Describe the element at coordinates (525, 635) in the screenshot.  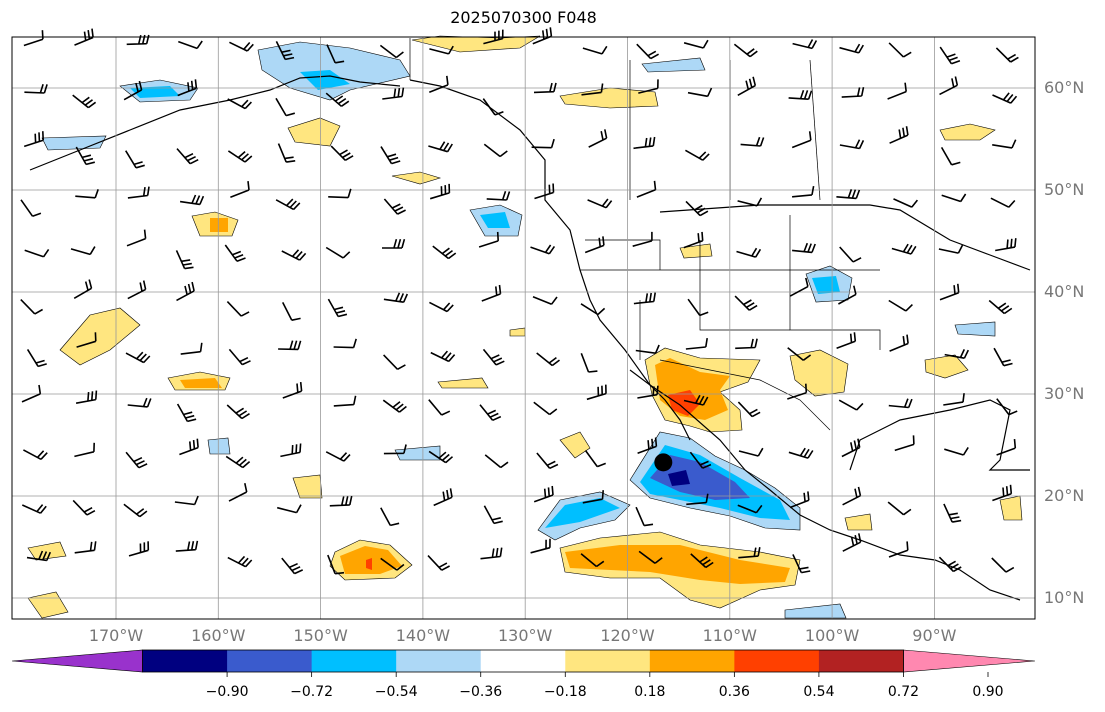
I see `longitude-label: 130°W` at that location.